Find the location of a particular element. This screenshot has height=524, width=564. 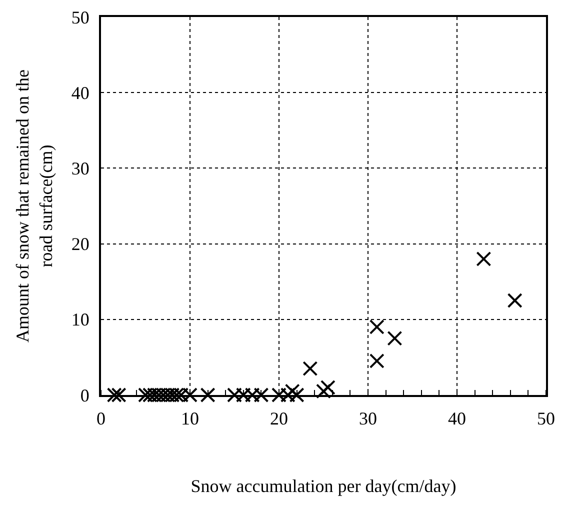

x-tick-label: 40 is located at coordinates (457, 418).